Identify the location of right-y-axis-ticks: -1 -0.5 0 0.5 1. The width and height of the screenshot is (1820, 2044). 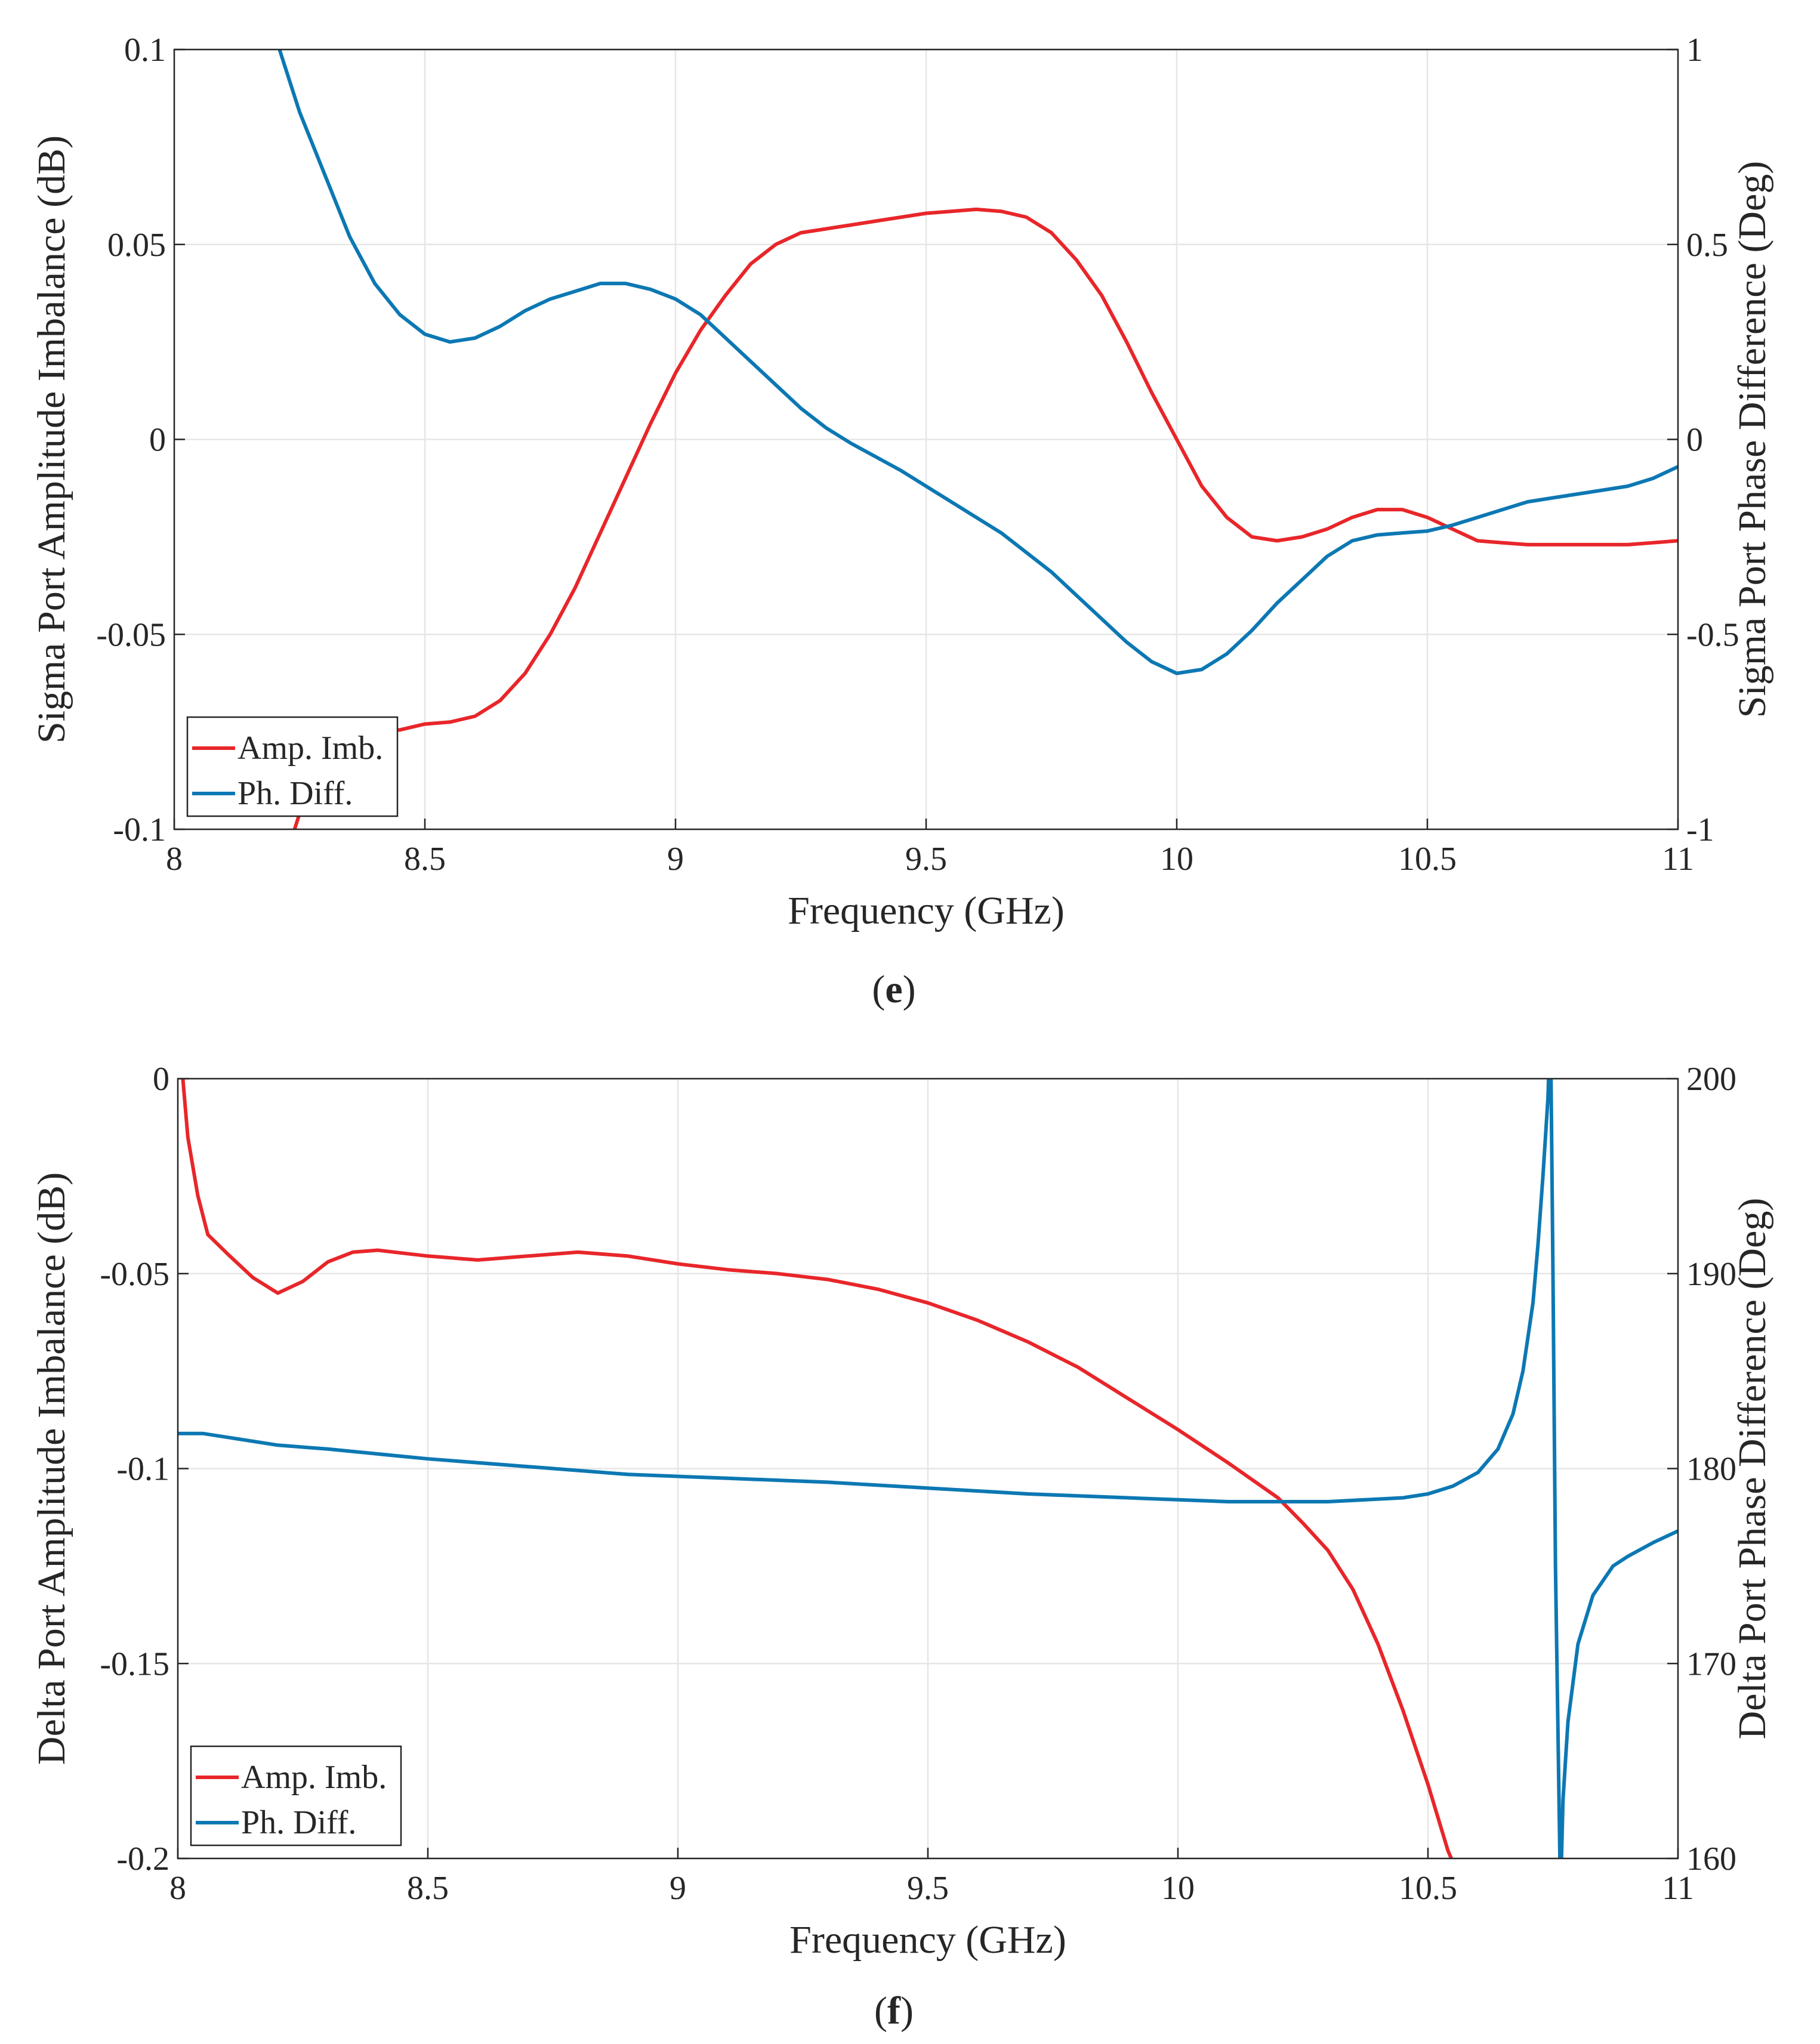
(1703, 440).